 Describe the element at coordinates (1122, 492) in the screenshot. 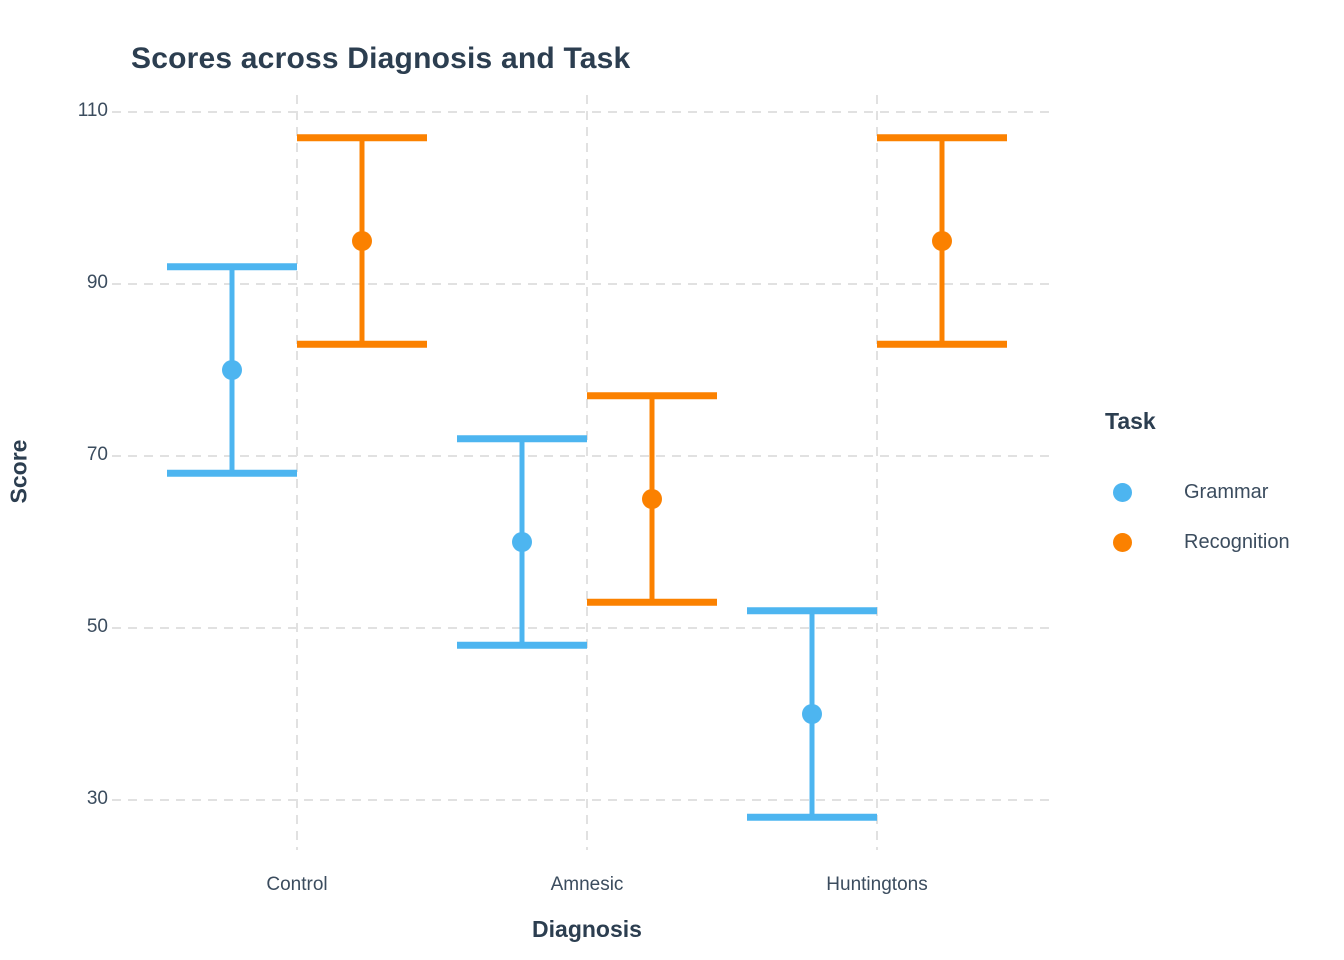

I see `grammar-swatch-icon` at that location.